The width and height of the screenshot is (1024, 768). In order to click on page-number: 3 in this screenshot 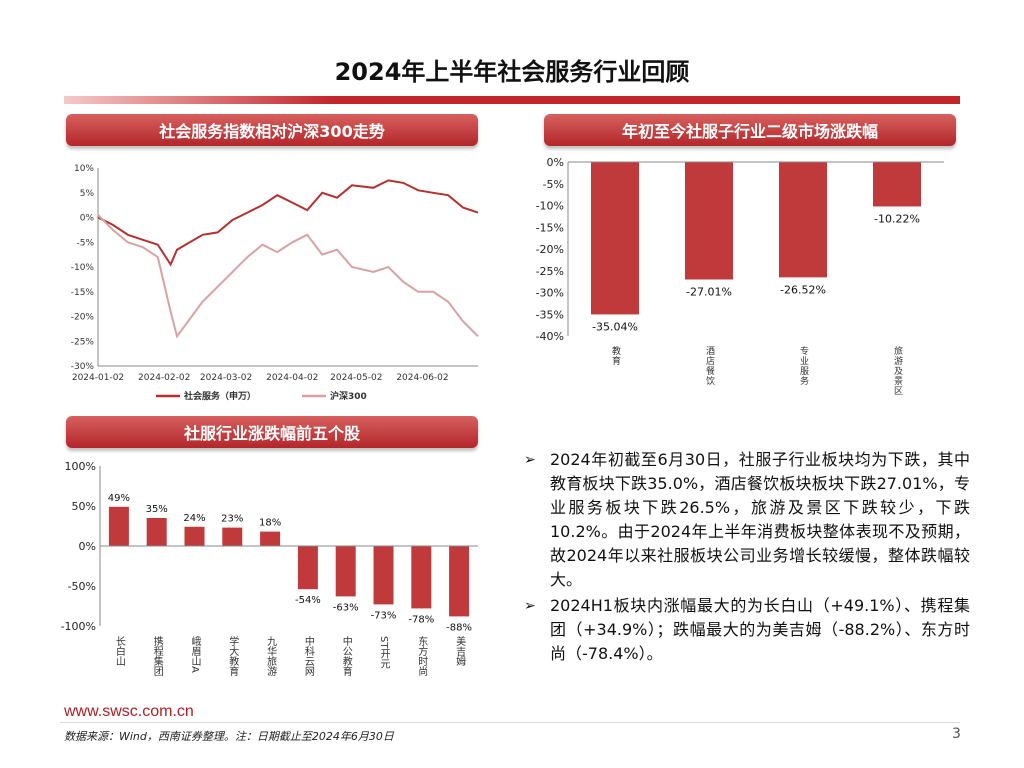, I will do `click(956, 734)`.